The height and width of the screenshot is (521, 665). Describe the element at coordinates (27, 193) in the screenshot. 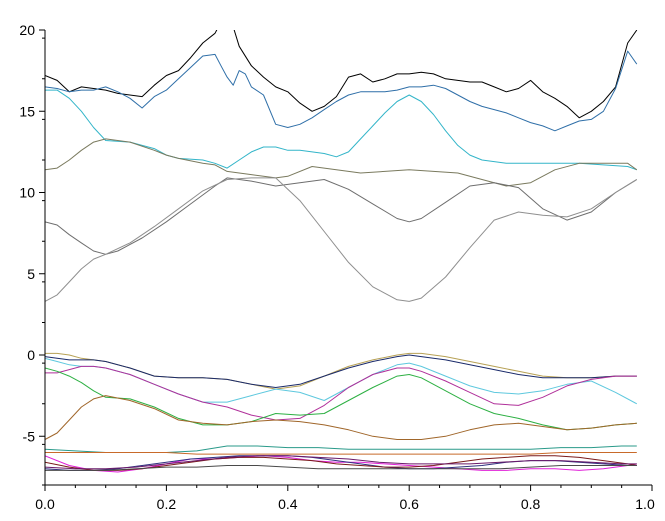

I see `y-tick-label: 10` at that location.